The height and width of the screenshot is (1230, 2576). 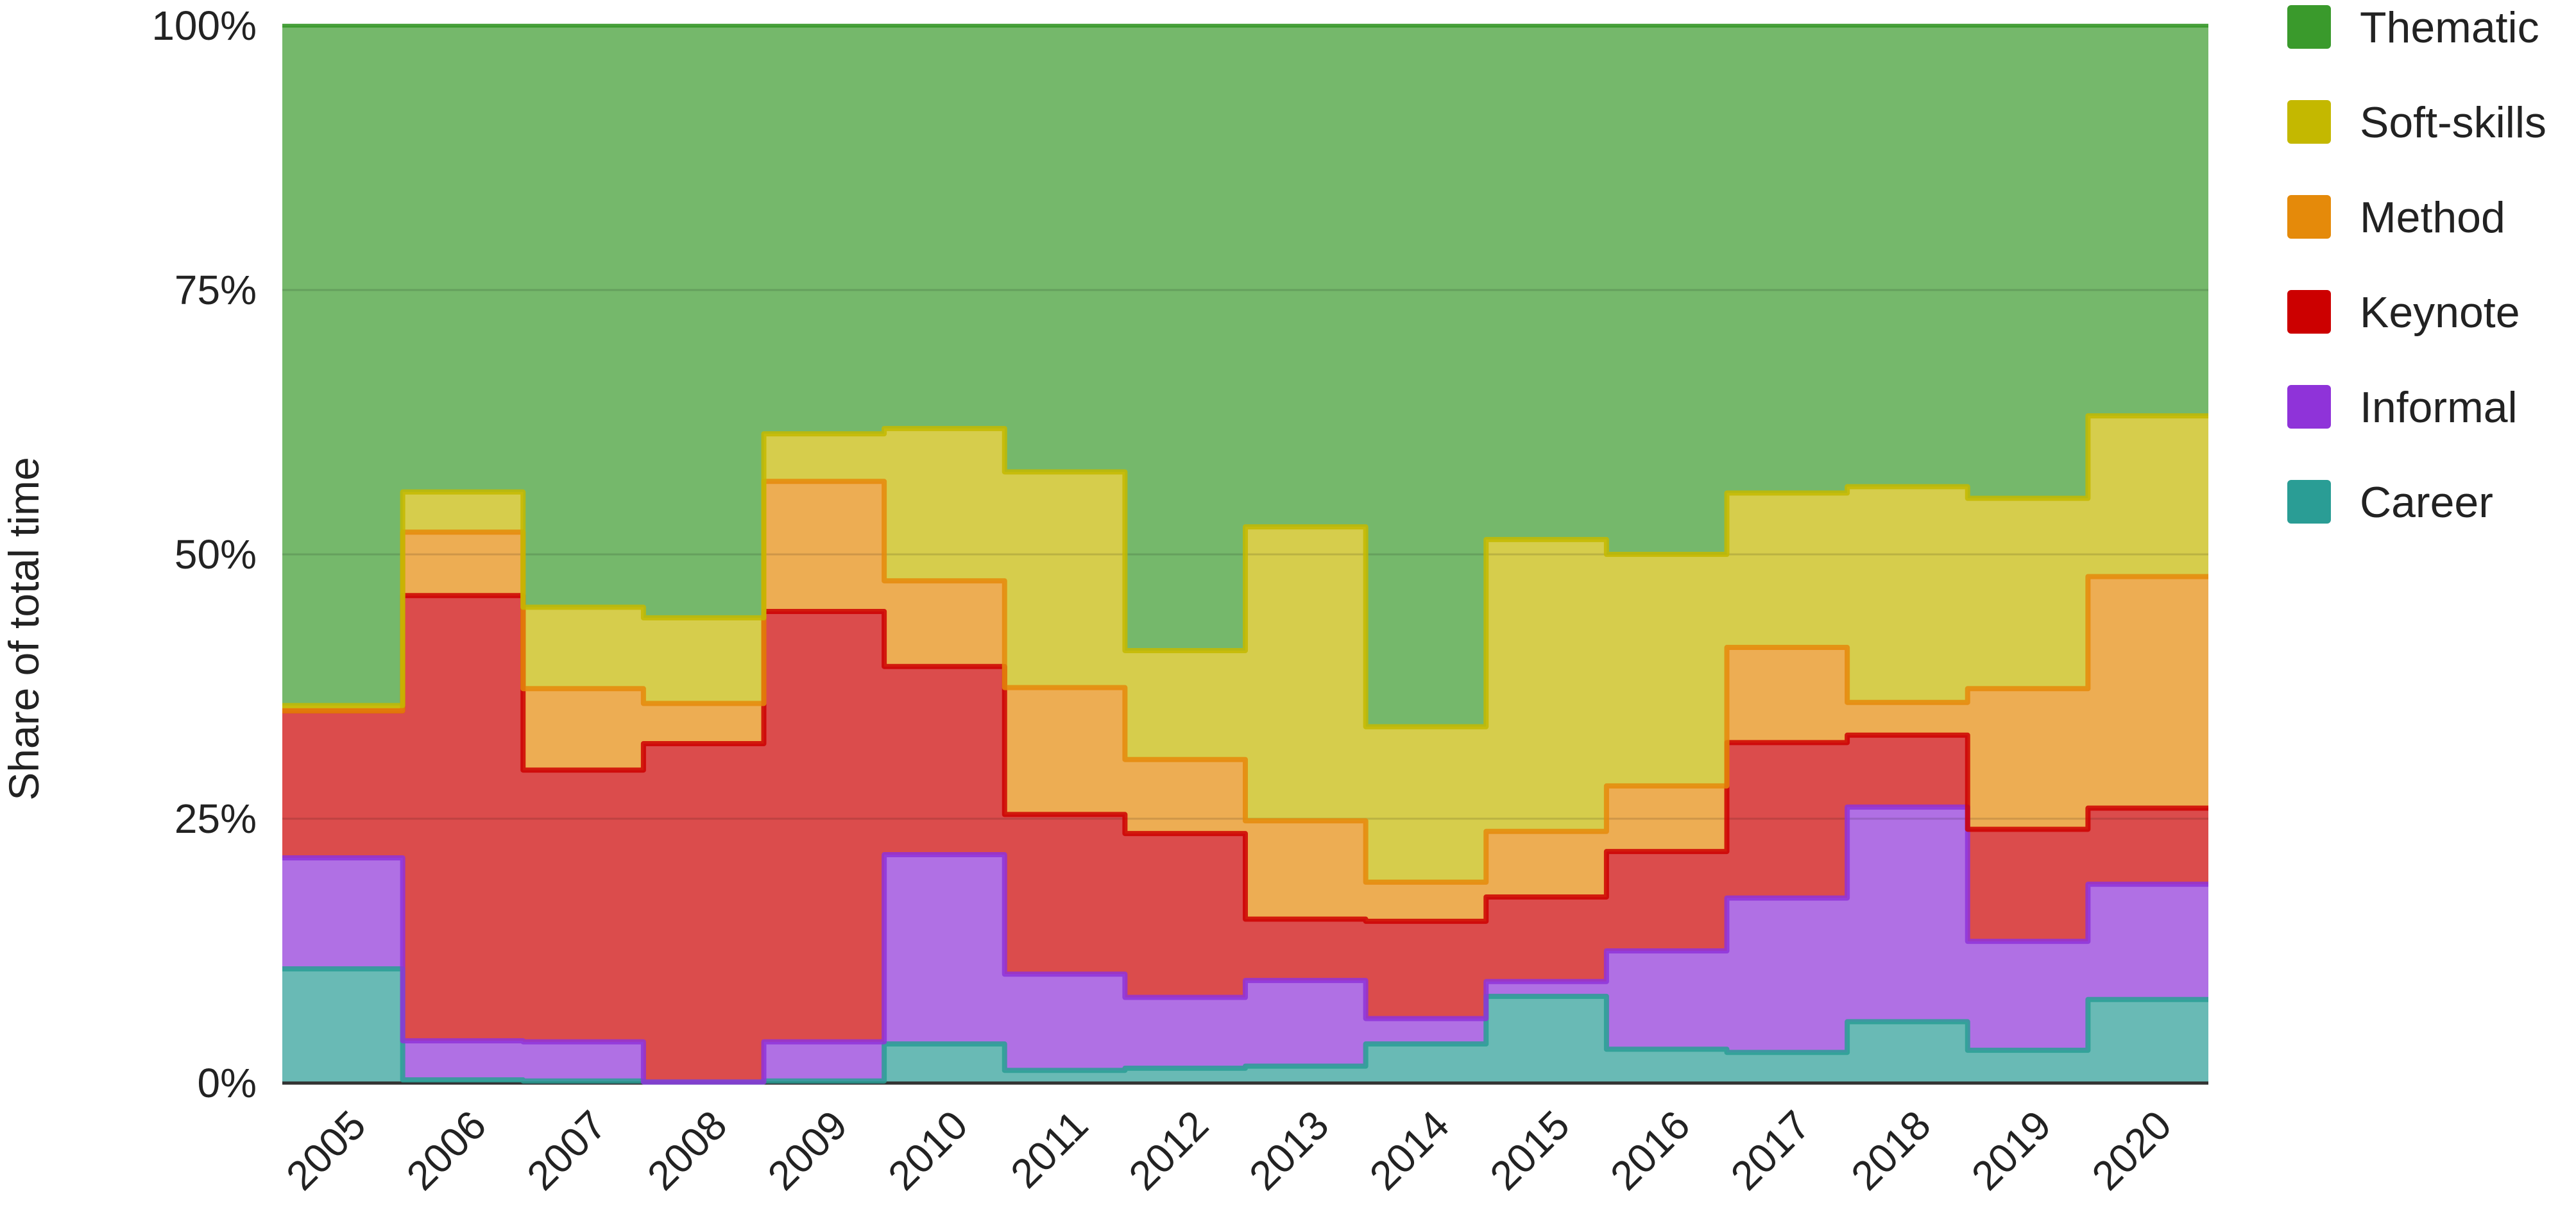 What do you see at coordinates (204, 26) in the screenshot?
I see `y-tick-label: 100%` at bounding box center [204, 26].